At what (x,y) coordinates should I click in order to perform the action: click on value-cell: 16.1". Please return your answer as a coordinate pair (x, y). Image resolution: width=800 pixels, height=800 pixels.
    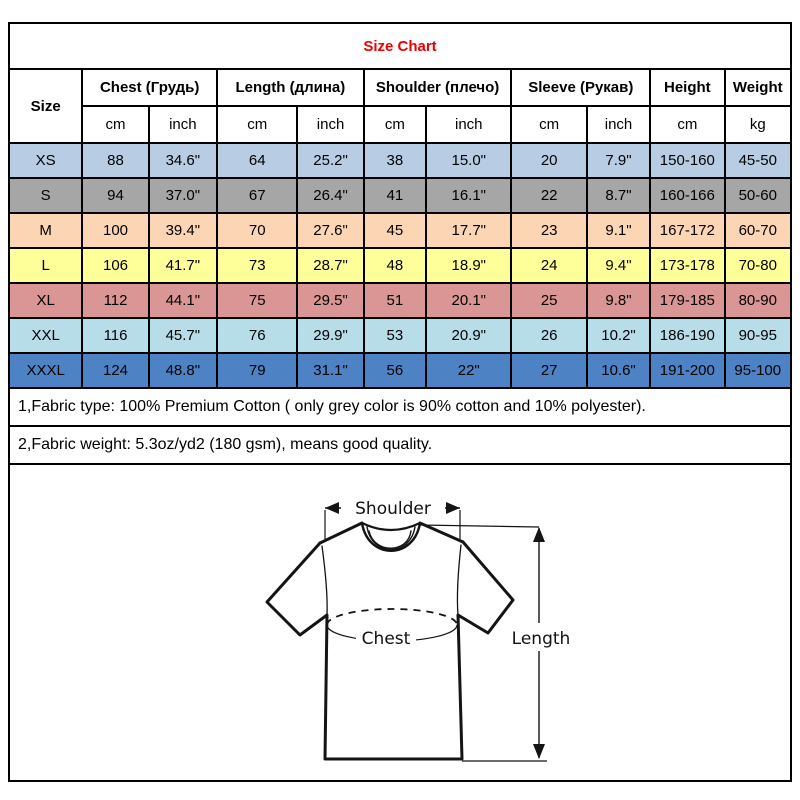
    Looking at the image, I should click on (469, 195).